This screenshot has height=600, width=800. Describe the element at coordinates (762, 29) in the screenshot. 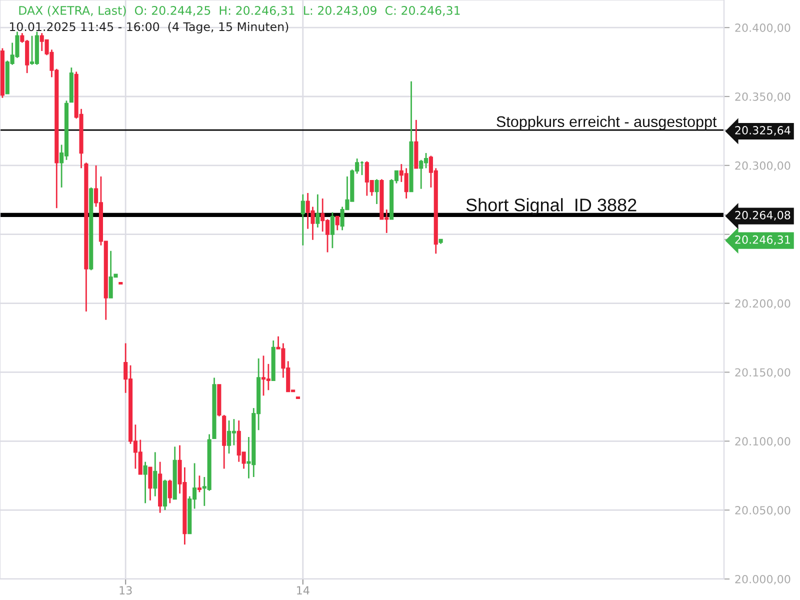

I see `y-tick-label: 20.400,00` at that location.